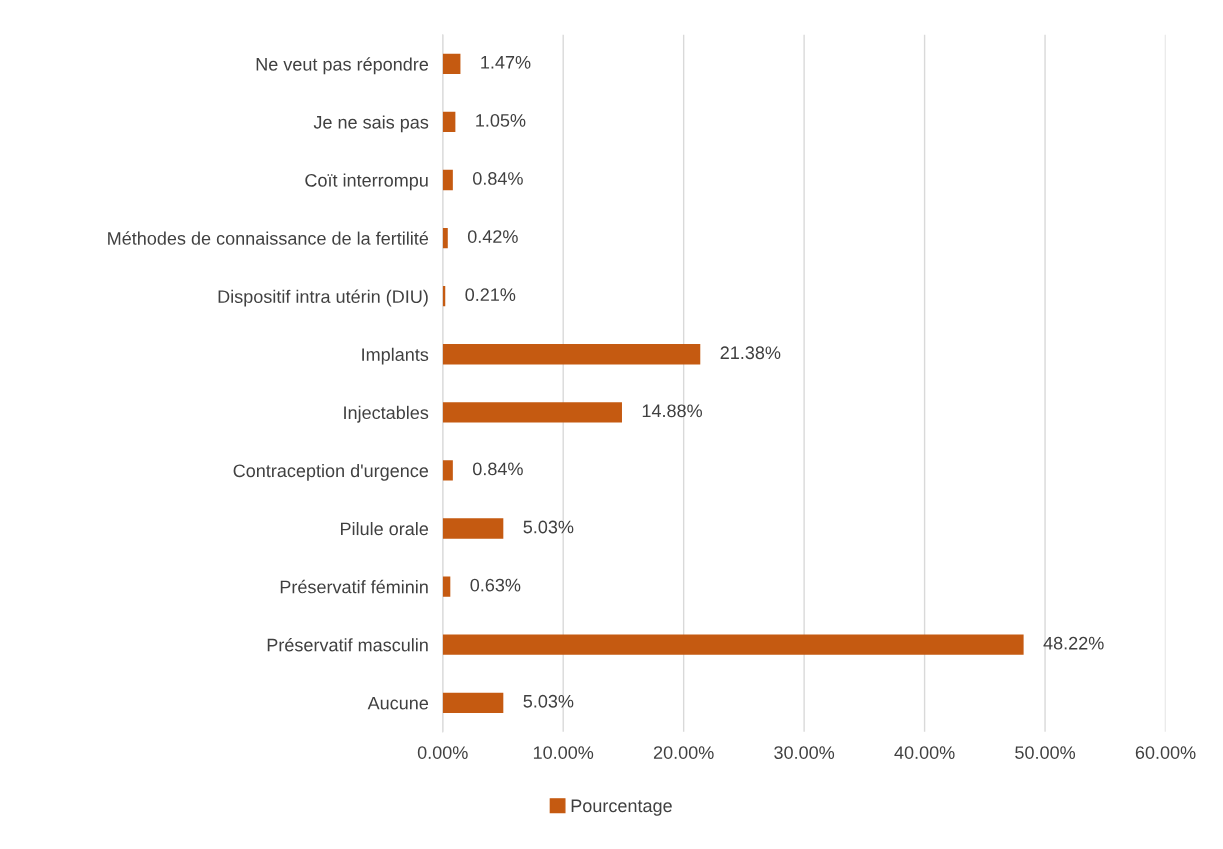  Describe the element at coordinates (490, 295) in the screenshot. I see `data-label: 0.21%` at that location.